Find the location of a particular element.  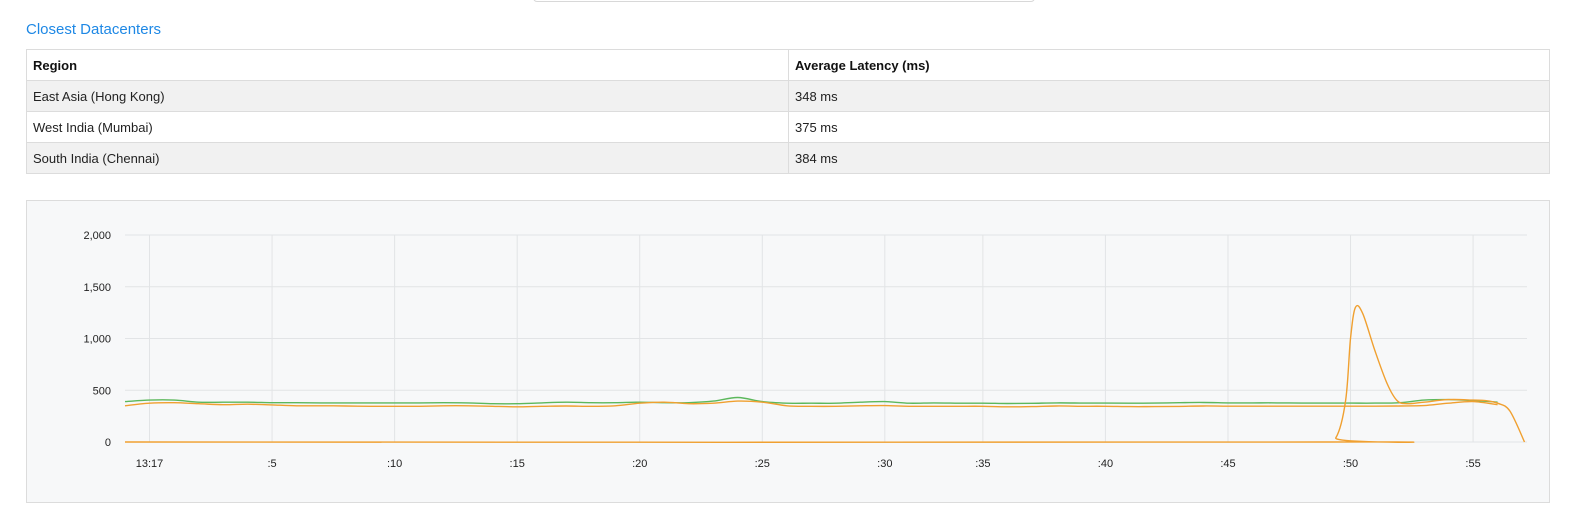

y-tick-label: 2,000 is located at coordinates (97, 236).